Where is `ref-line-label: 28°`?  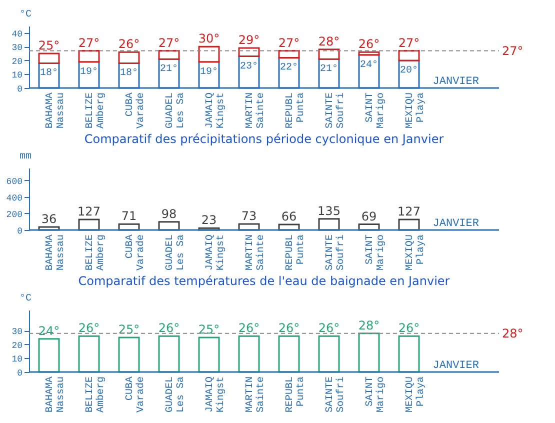
ref-line-label: 28° is located at coordinates (513, 333).